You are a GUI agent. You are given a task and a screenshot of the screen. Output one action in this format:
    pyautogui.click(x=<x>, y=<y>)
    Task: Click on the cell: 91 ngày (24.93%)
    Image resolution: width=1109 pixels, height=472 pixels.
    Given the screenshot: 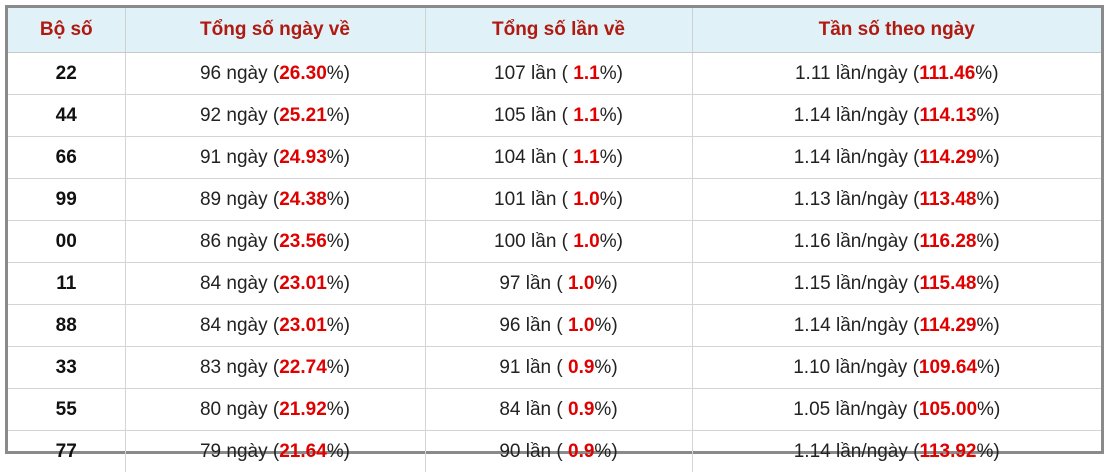 What is the action you would take?
    pyautogui.click(x=275, y=158)
    